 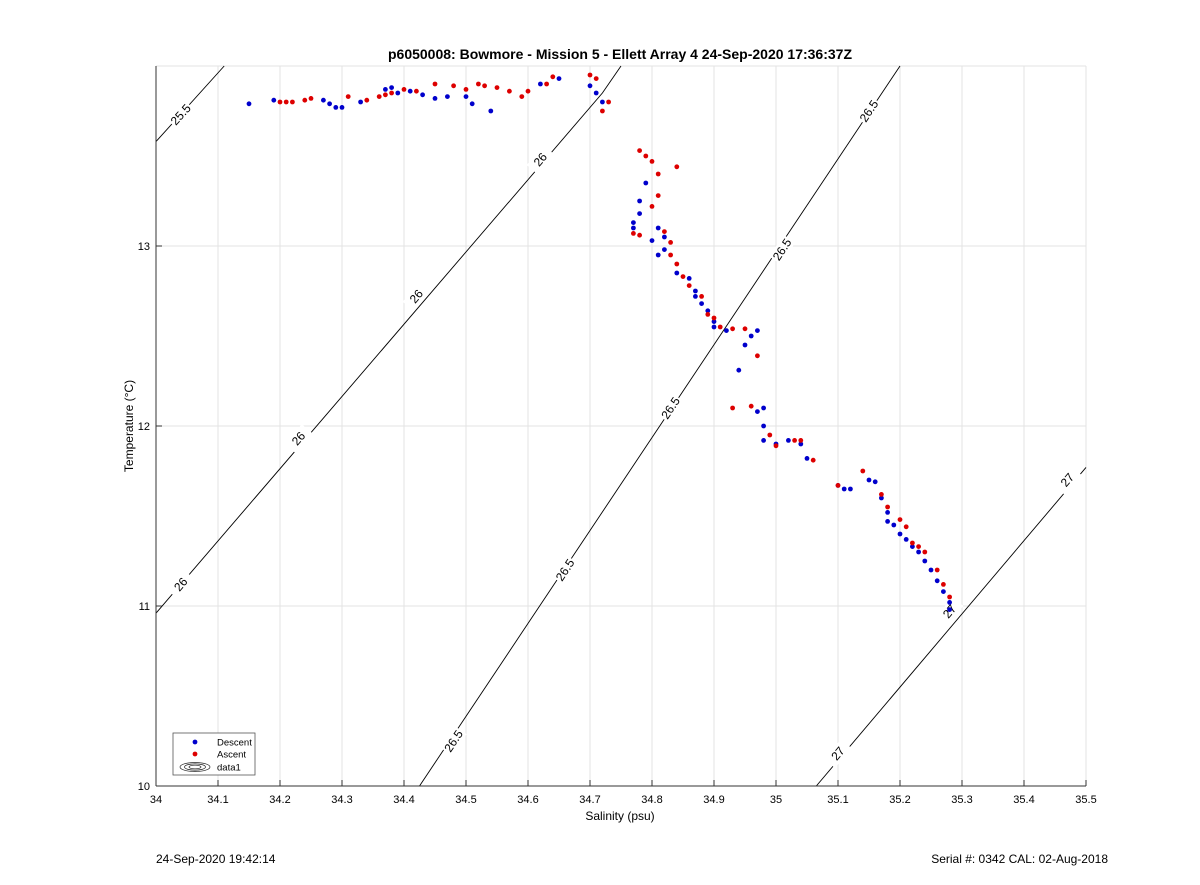 I want to click on contour-line-25.5, so click(x=190, y=103).